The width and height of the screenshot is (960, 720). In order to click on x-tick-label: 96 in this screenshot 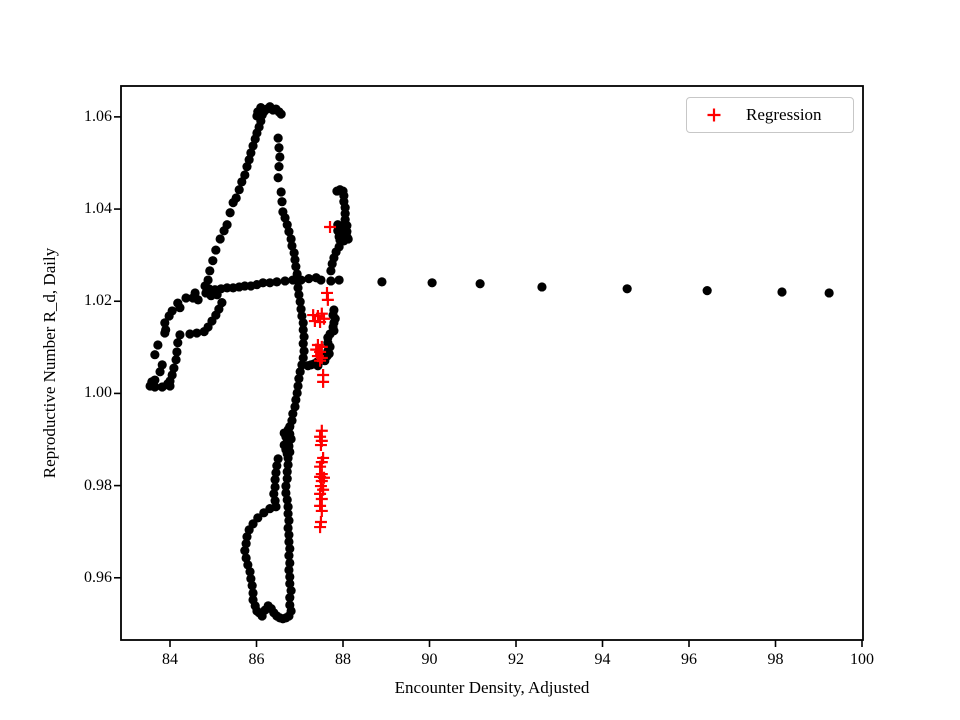, I will do `click(689, 659)`.